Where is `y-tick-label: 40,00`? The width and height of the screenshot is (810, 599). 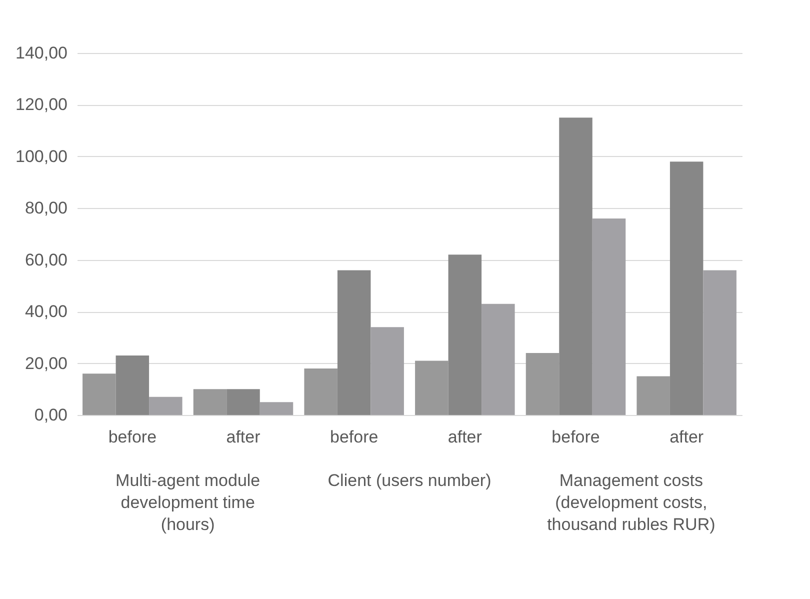 y-tick-label: 40,00 is located at coordinates (46, 312).